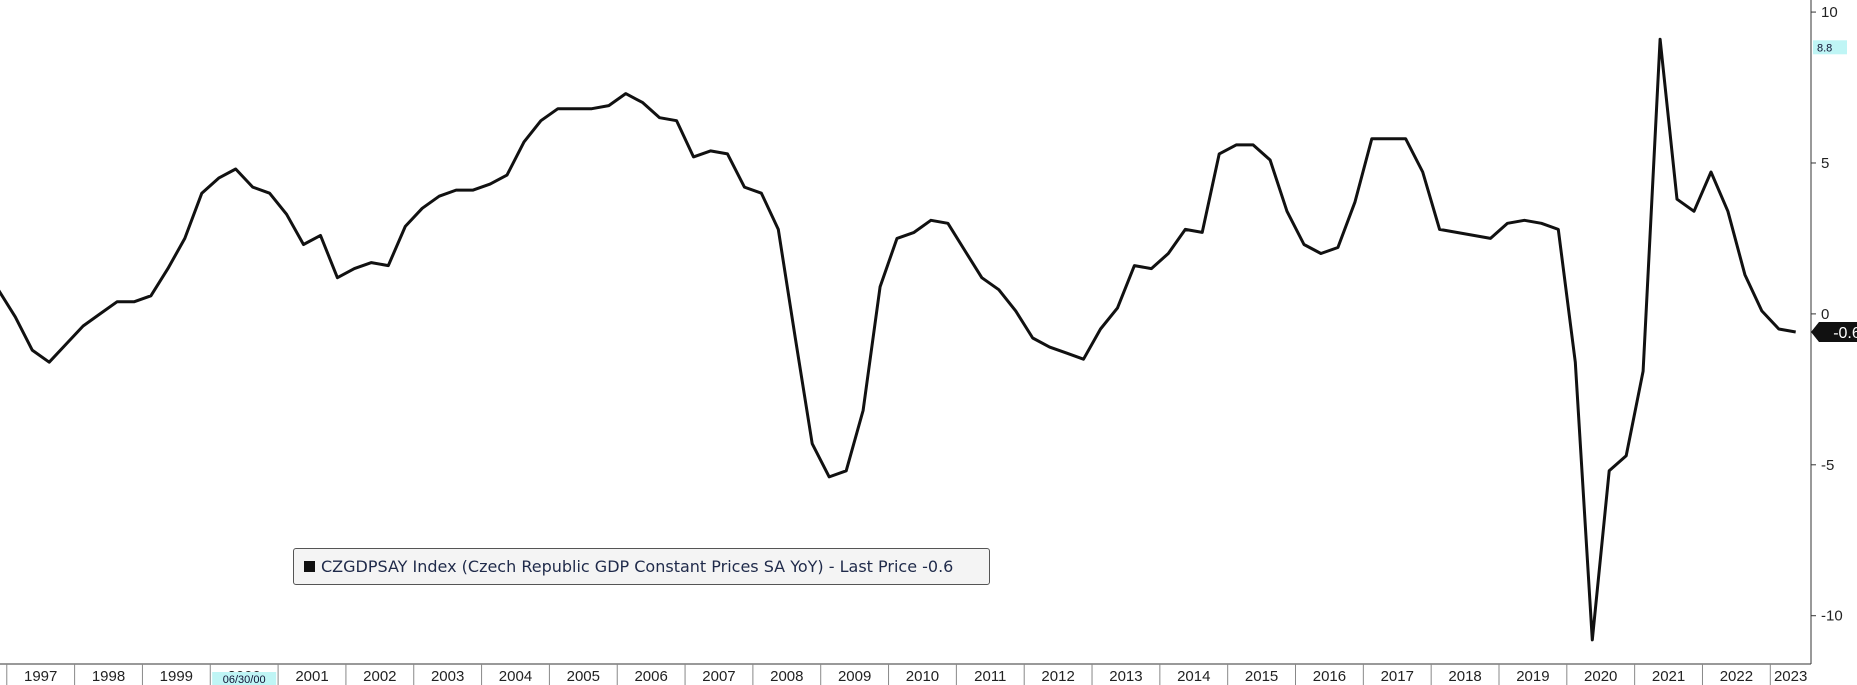  What do you see at coordinates (1532, 676) in the screenshot?
I see `x-tick-label: 2019` at bounding box center [1532, 676].